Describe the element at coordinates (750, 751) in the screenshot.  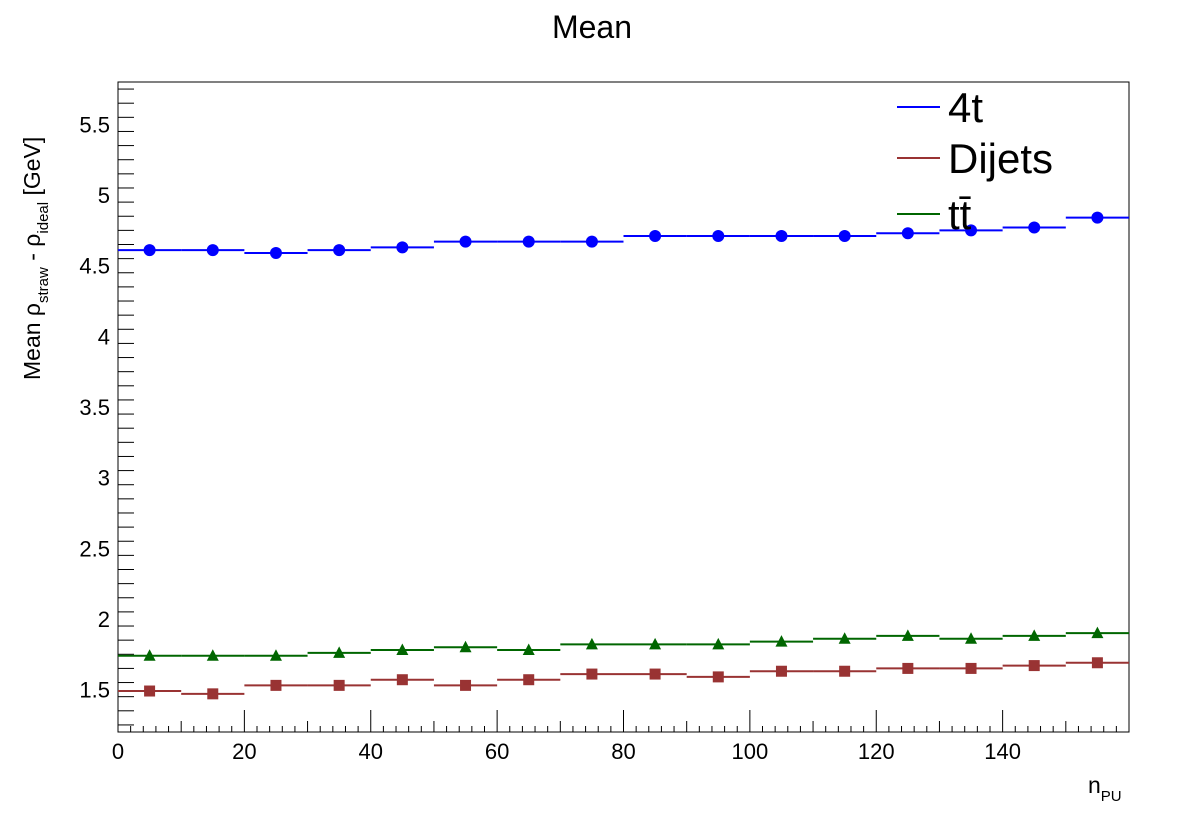
I see `x-tick-label: 100` at that location.